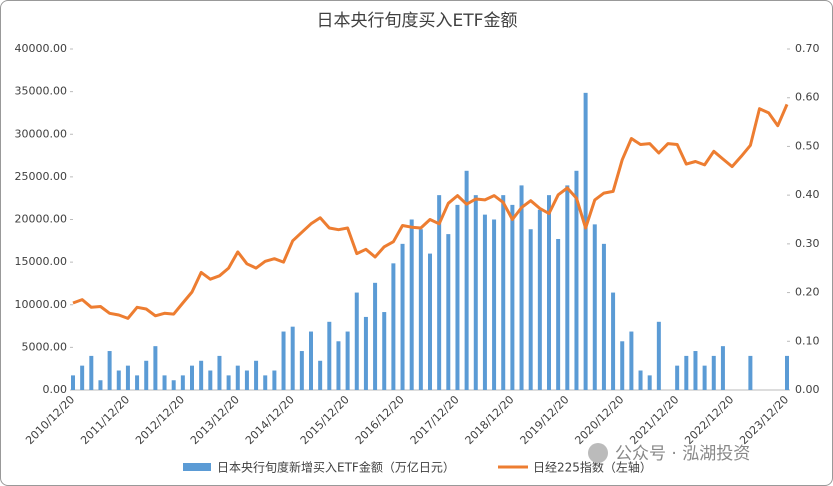 This screenshot has width=833, height=486. I want to click on x-tick-label: 2012/12/20, so click(160, 420).